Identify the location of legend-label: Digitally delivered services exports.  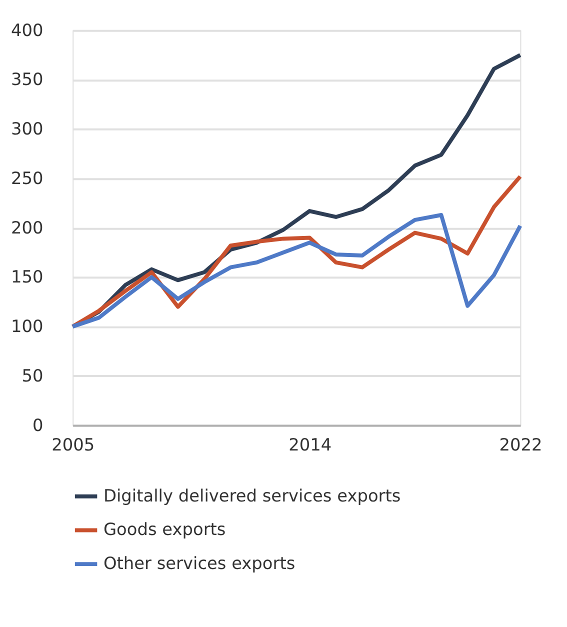
(252, 495).